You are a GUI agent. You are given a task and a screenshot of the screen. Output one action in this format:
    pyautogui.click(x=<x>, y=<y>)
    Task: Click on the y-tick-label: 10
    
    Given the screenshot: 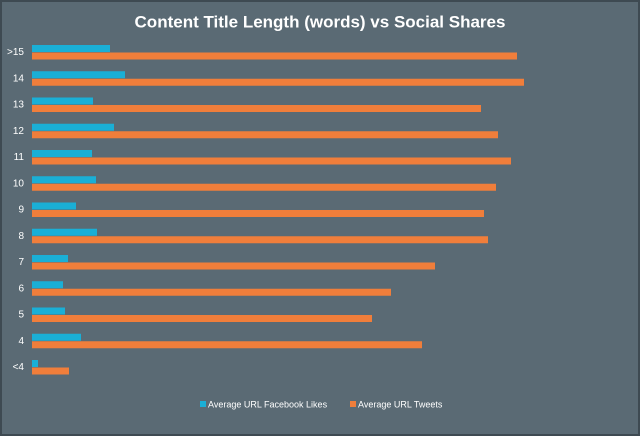 What is the action you would take?
    pyautogui.click(x=19, y=183)
    